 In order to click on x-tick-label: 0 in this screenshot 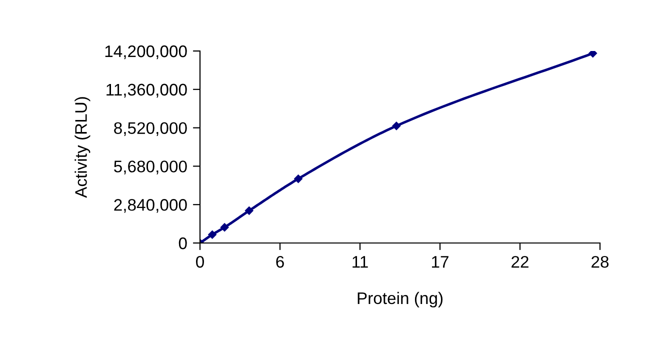, I will do `click(200, 262)`.